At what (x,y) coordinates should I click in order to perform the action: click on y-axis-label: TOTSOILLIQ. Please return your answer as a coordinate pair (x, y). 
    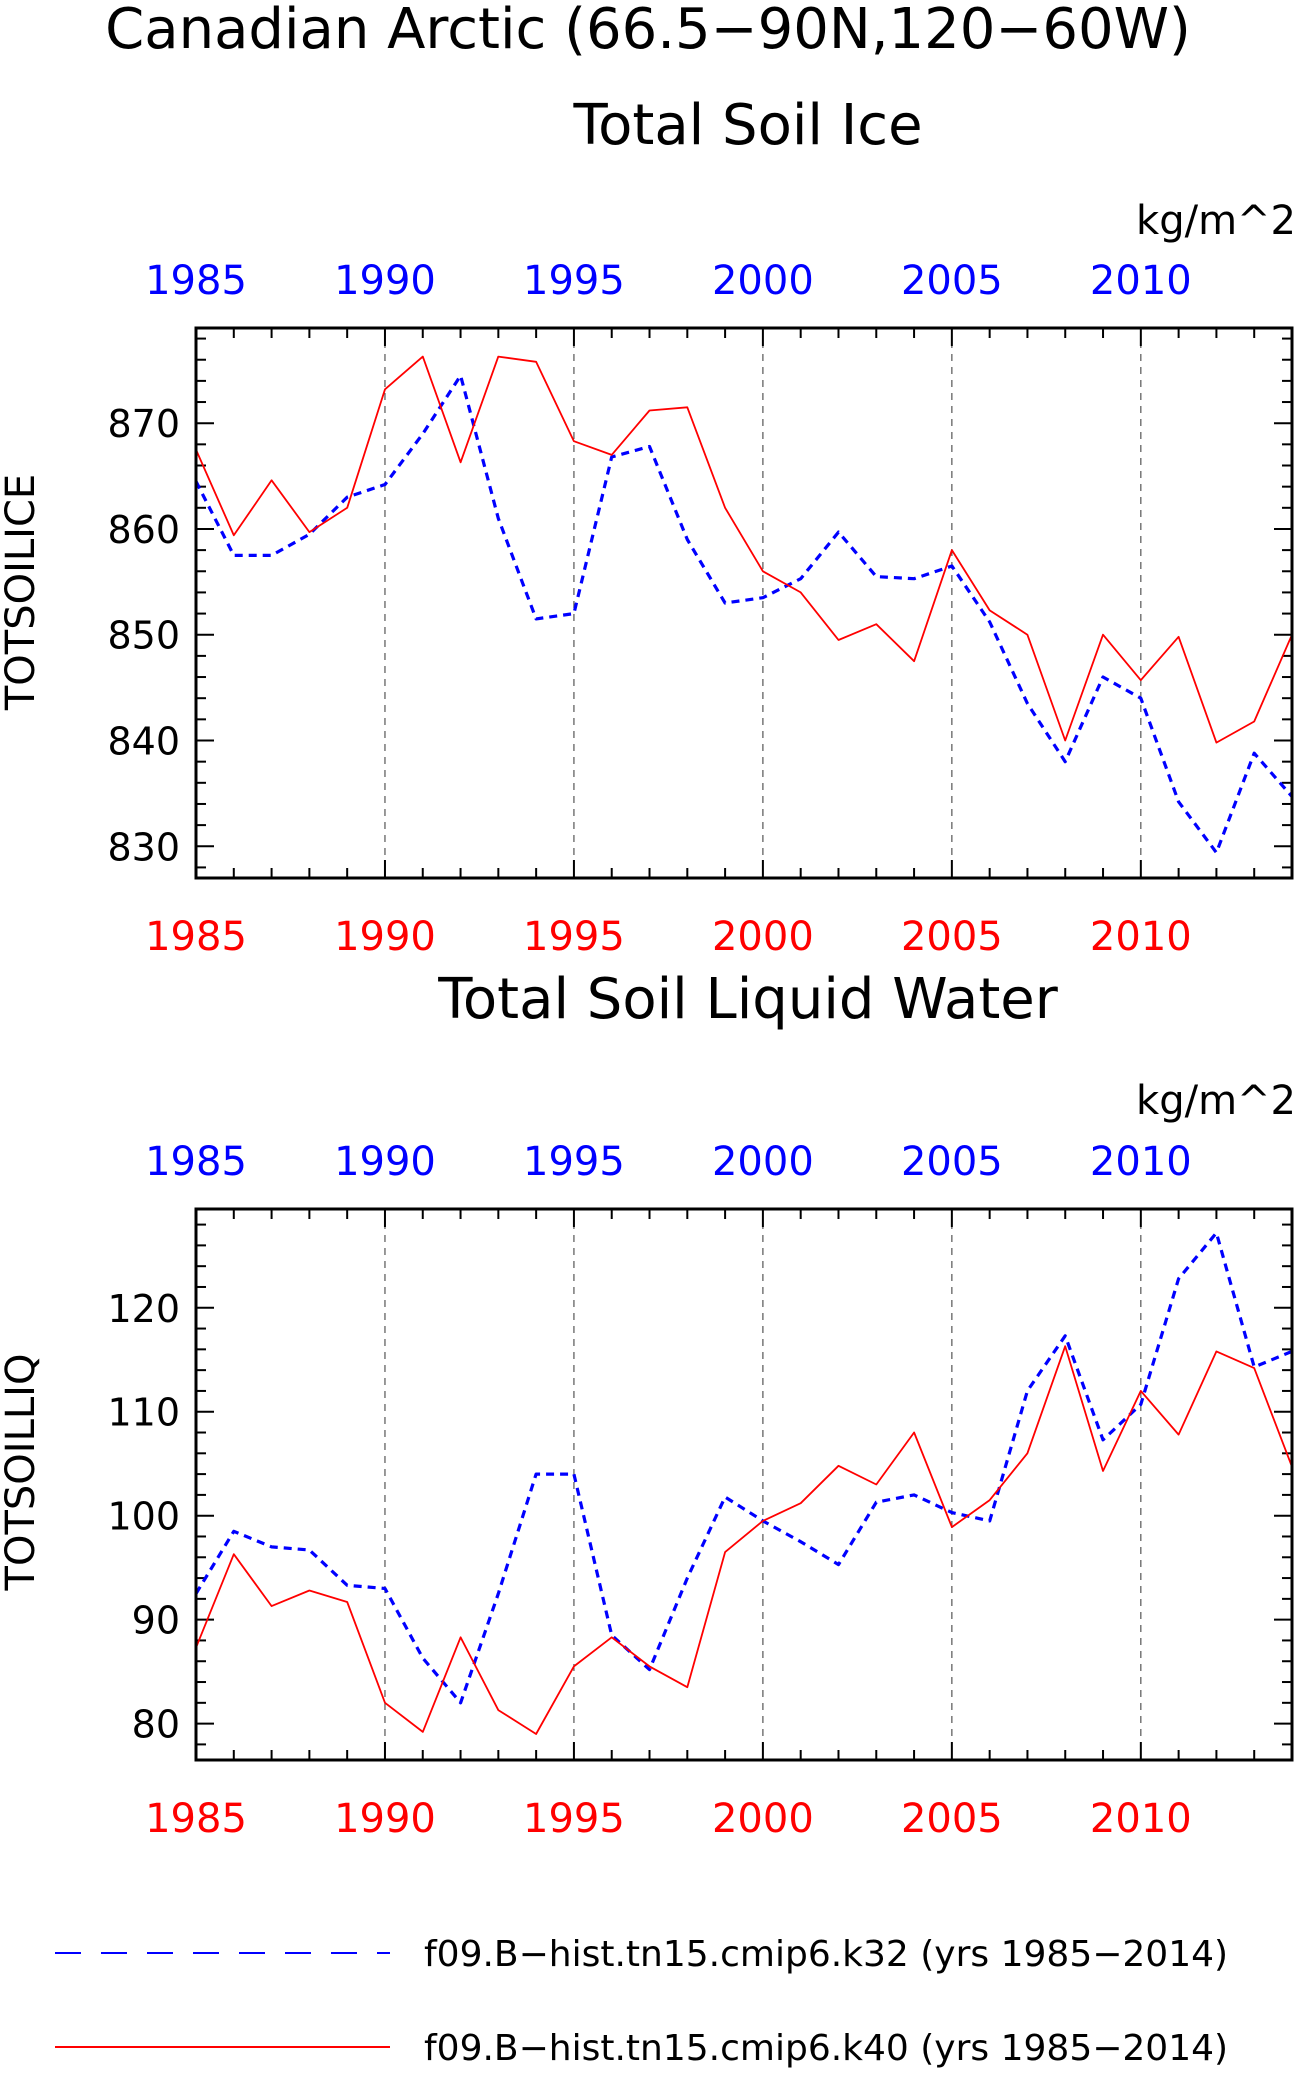
    Looking at the image, I should click on (22, 1473).